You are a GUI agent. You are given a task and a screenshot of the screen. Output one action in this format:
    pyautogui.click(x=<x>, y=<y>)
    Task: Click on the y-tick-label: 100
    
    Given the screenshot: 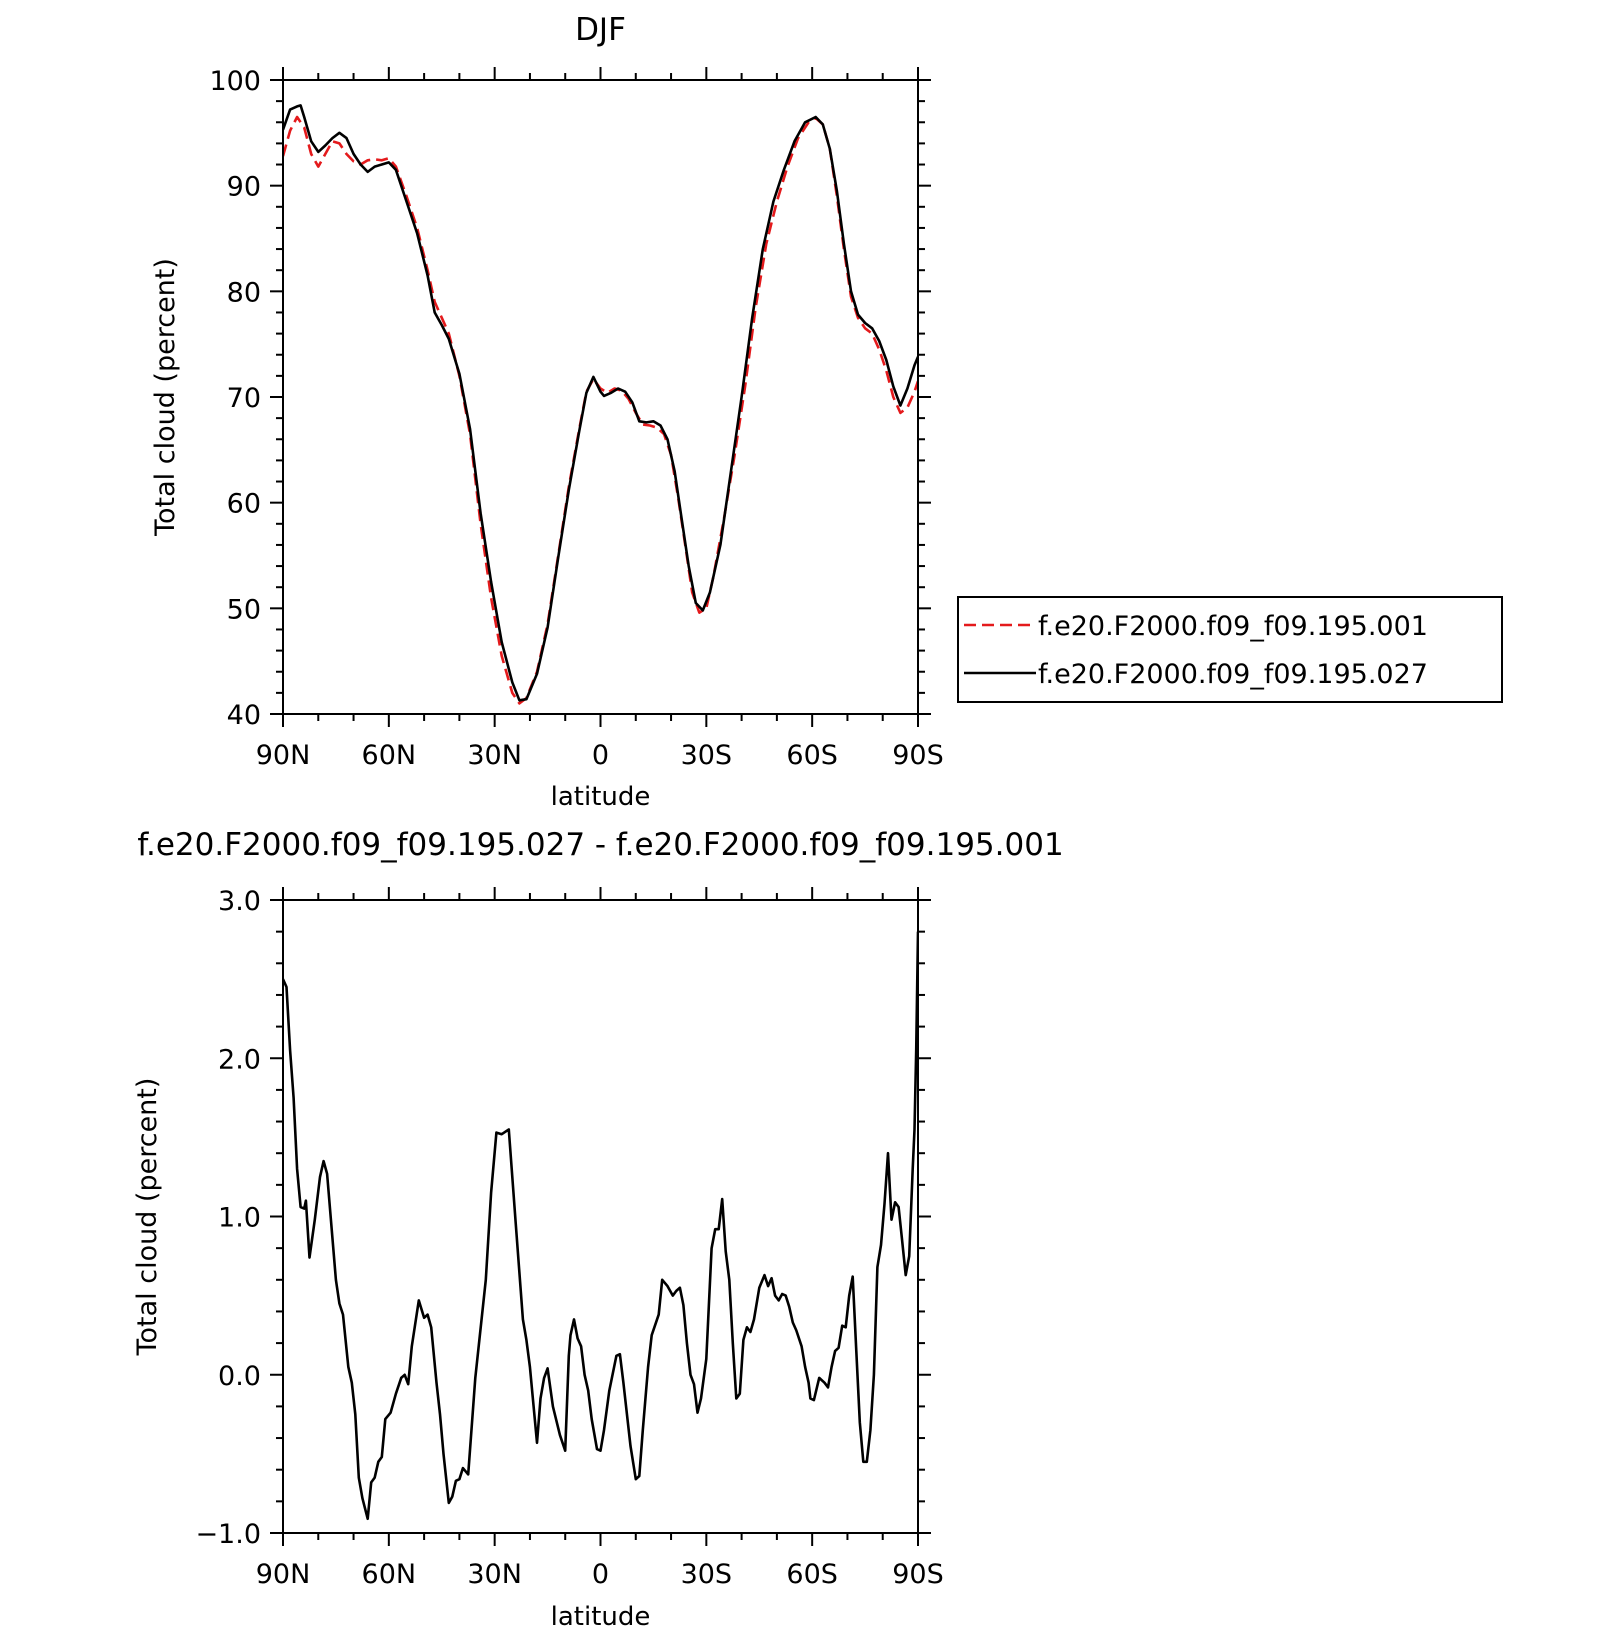 What is the action you would take?
    pyautogui.click(x=235, y=81)
    